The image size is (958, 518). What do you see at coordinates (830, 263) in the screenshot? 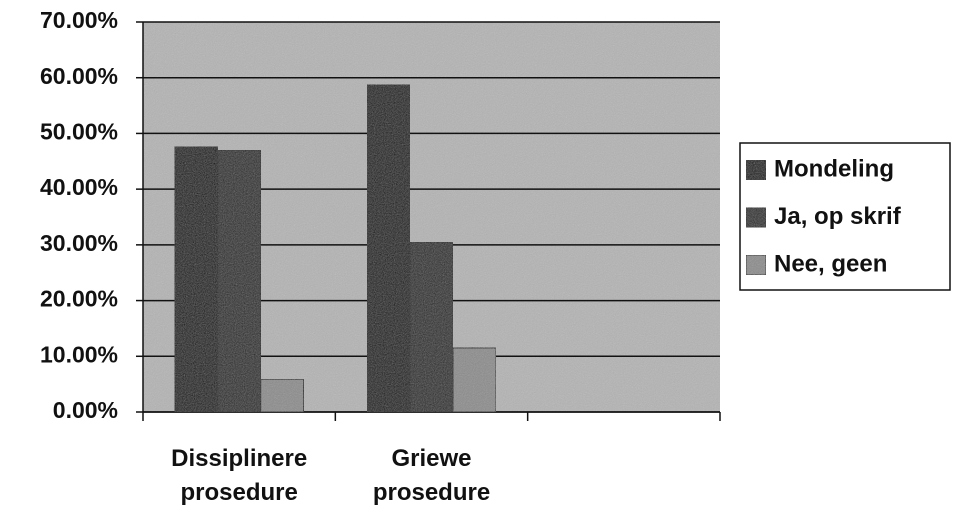
I see `legend-label: Nee, geen` at bounding box center [830, 263].